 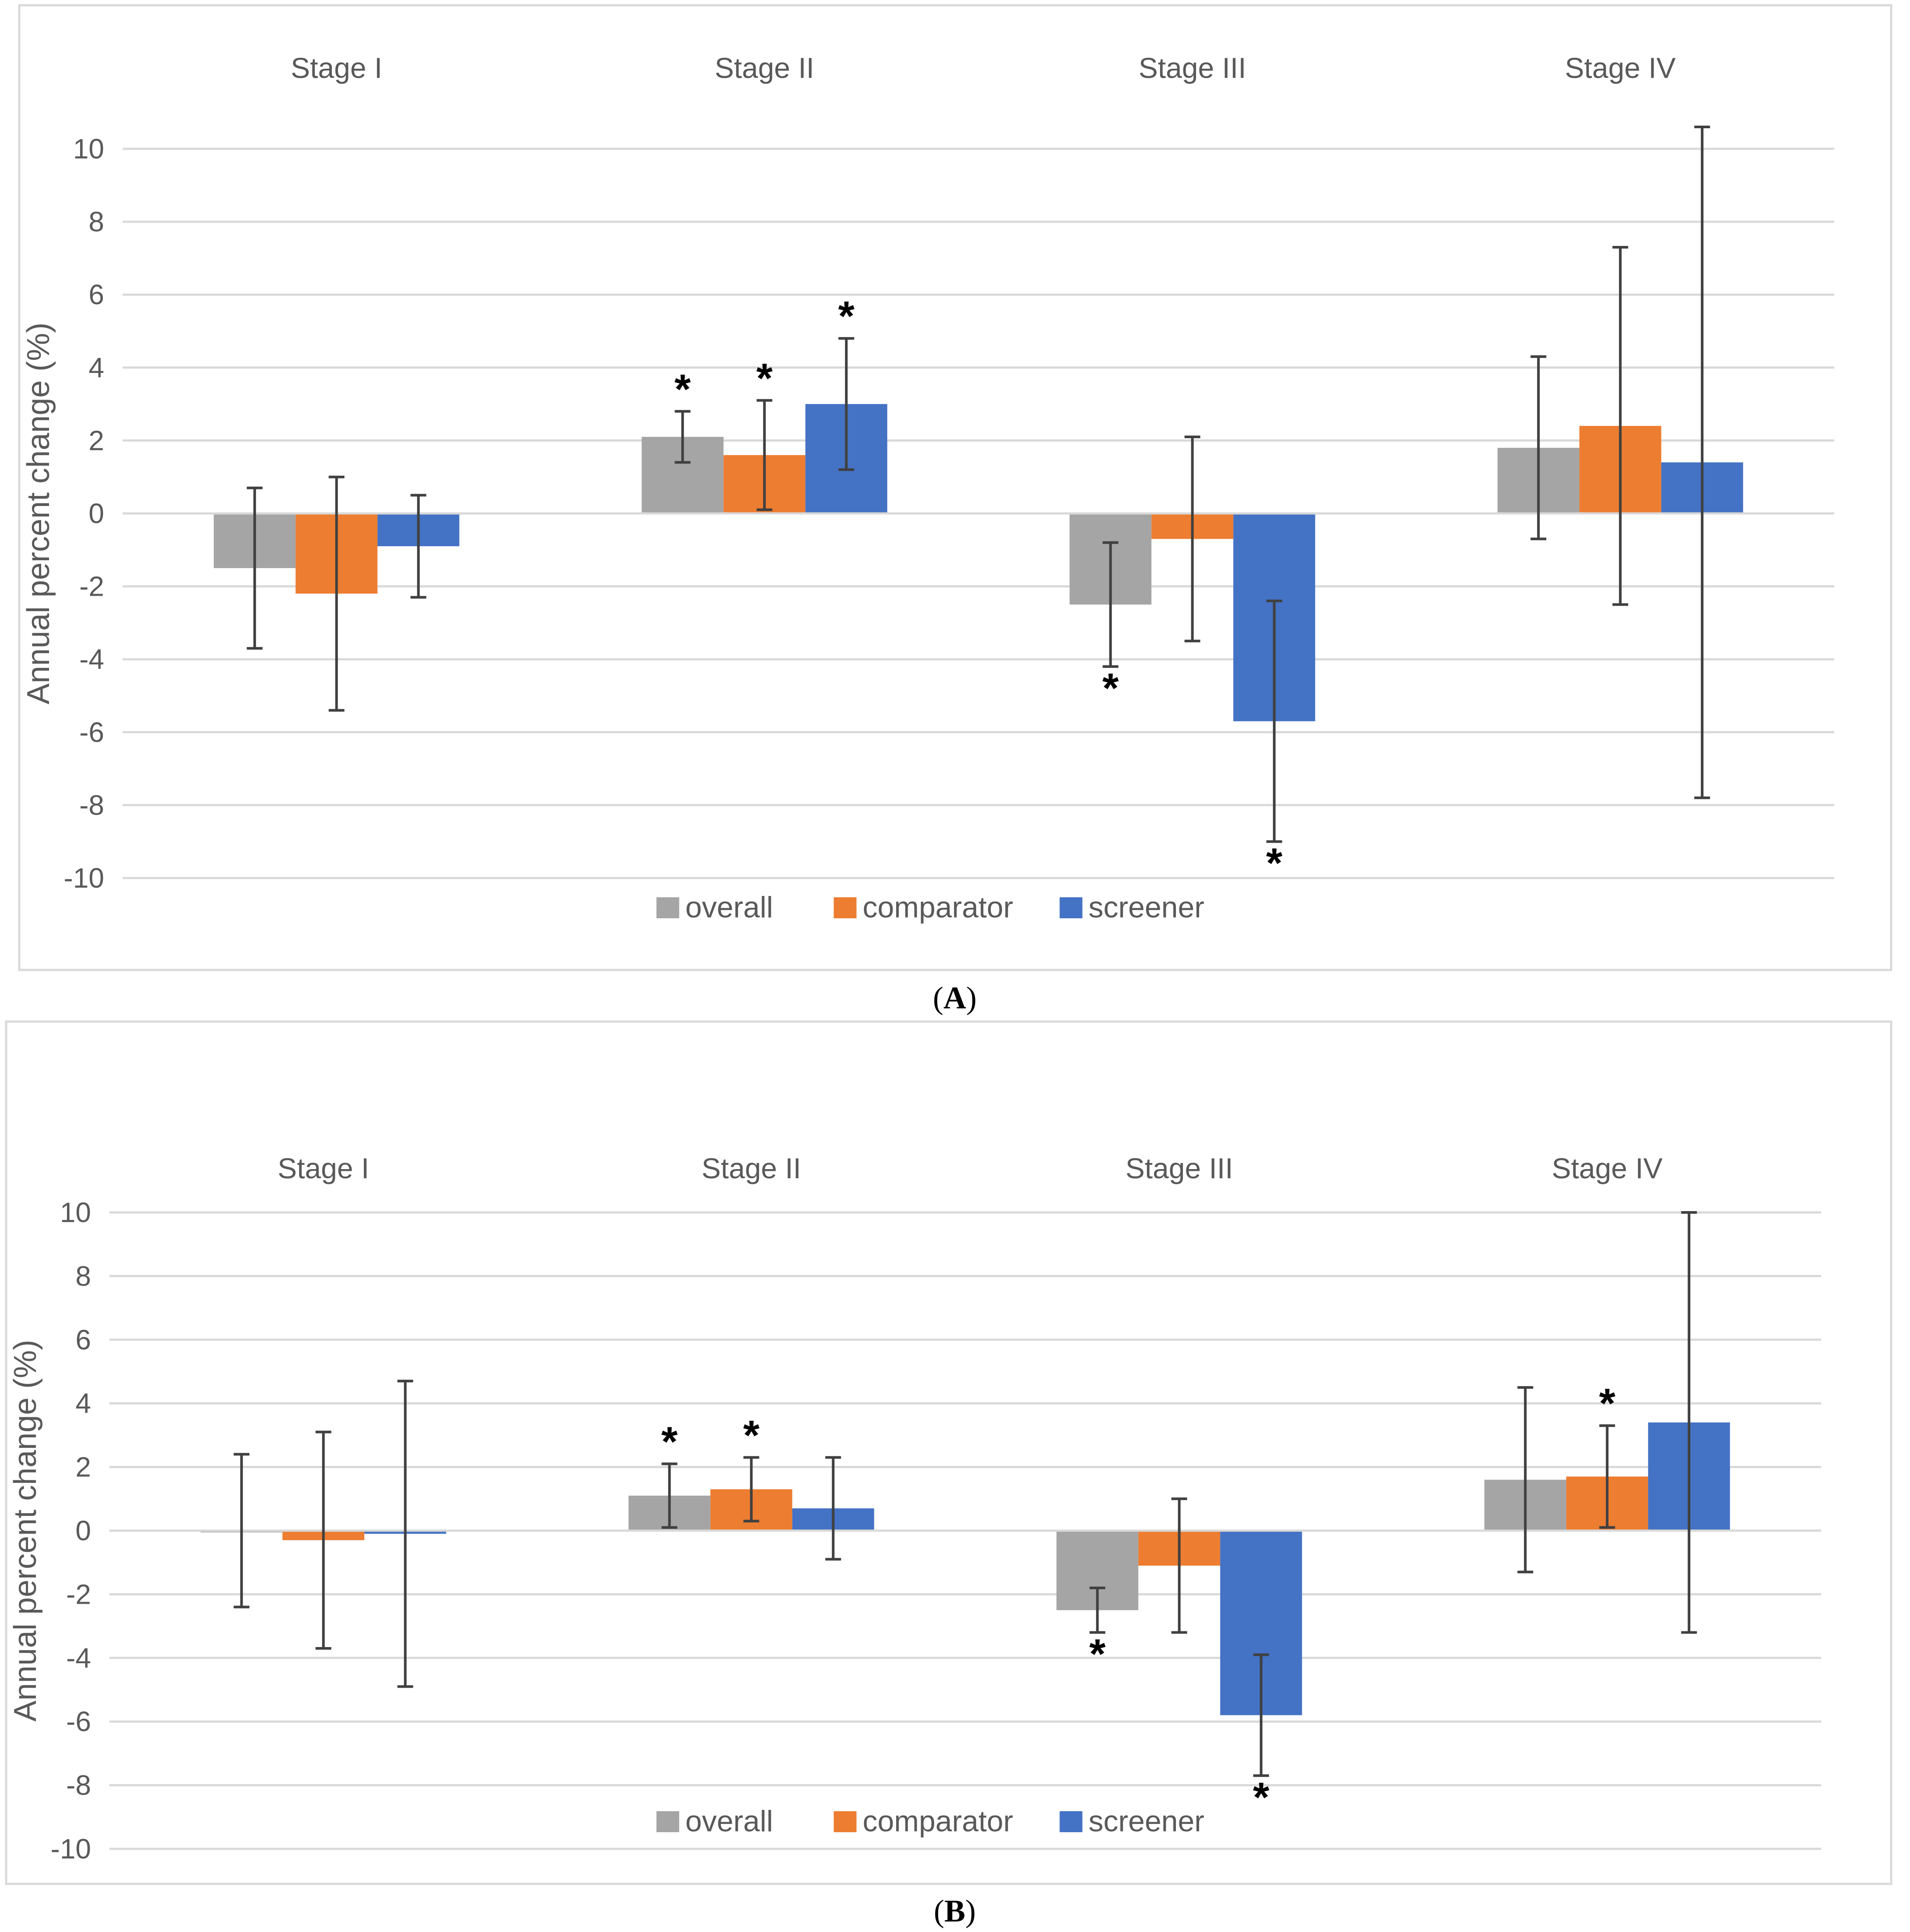 What do you see at coordinates (955, 998) in the screenshot?
I see `panel-label-a: (A)` at bounding box center [955, 998].